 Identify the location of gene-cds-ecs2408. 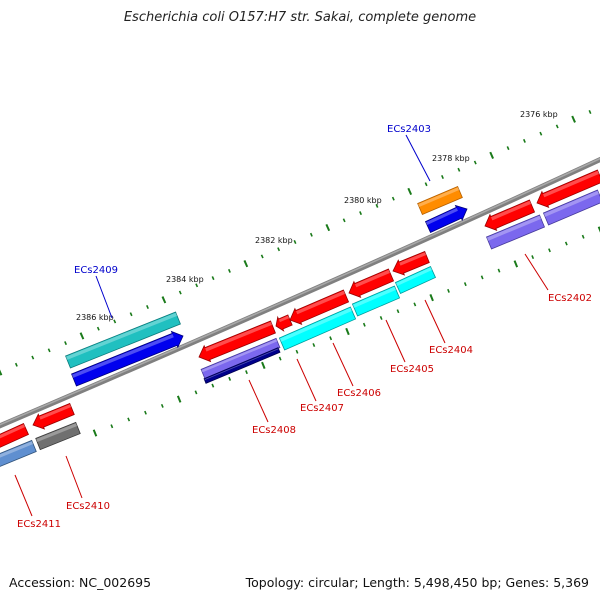
(240, 358).